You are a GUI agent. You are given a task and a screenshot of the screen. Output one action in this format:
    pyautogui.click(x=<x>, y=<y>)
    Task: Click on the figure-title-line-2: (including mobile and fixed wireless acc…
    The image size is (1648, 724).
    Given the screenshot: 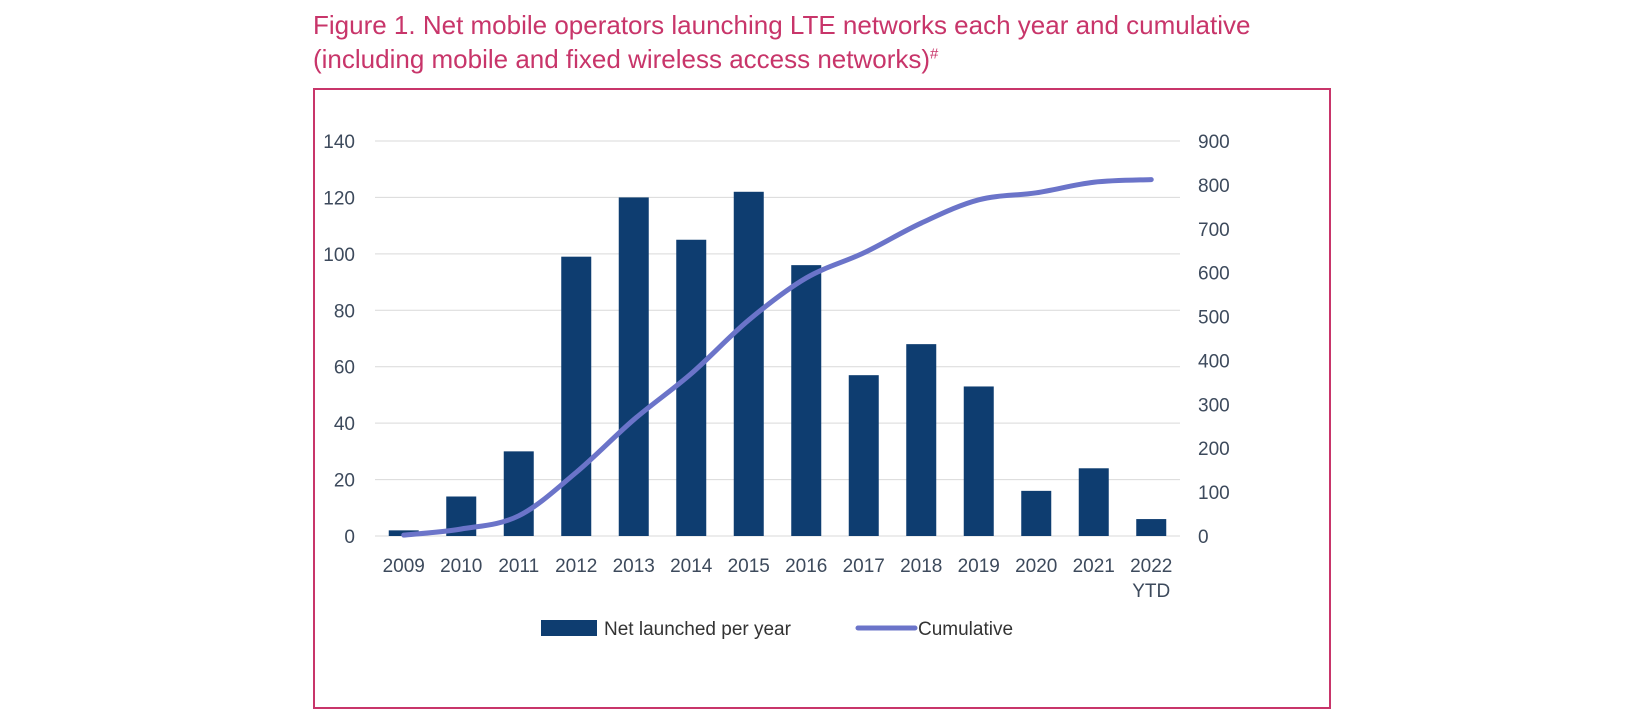 What is the action you would take?
    pyautogui.click(x=938, y=59)
    